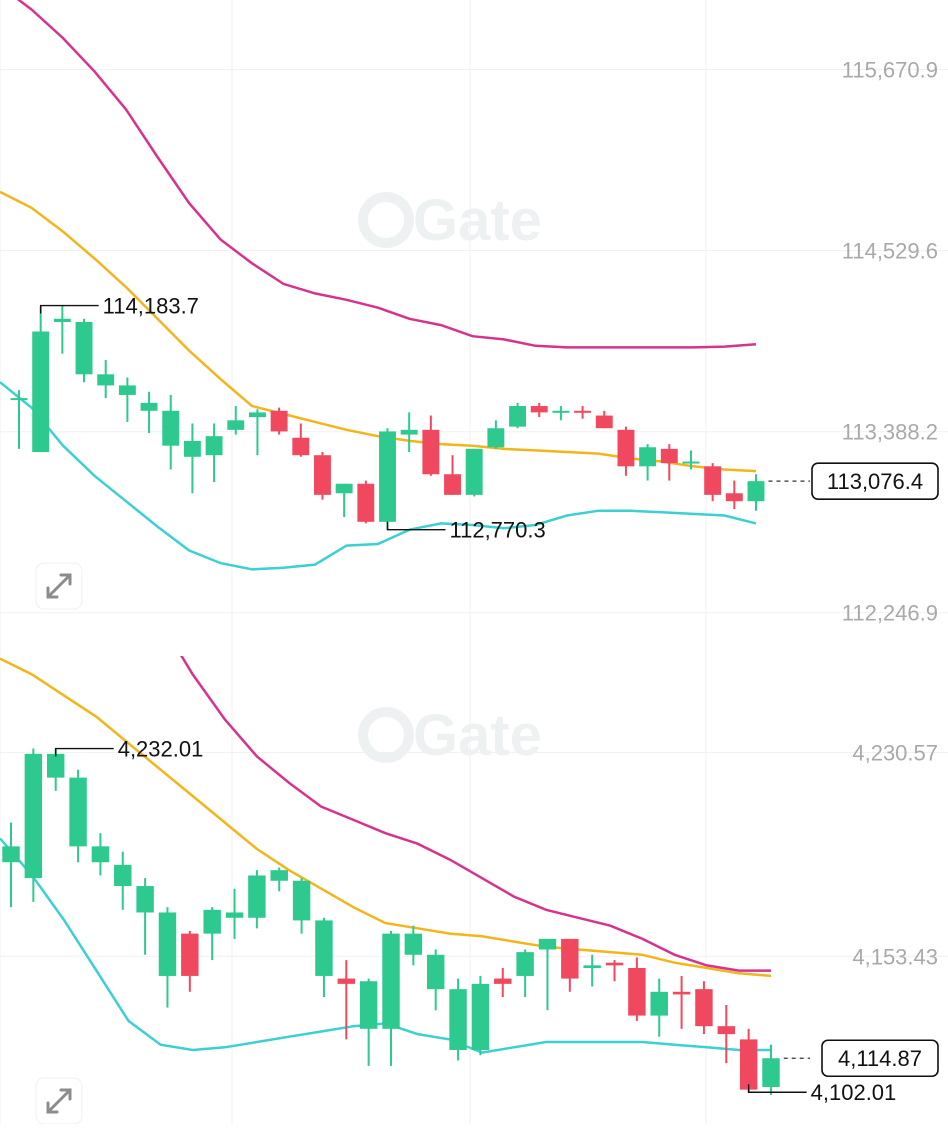 Image resolution: width=948 pixels, height=1129 pixels. I want to click on last-price-text: 4,114.87, so click(880, 1058).